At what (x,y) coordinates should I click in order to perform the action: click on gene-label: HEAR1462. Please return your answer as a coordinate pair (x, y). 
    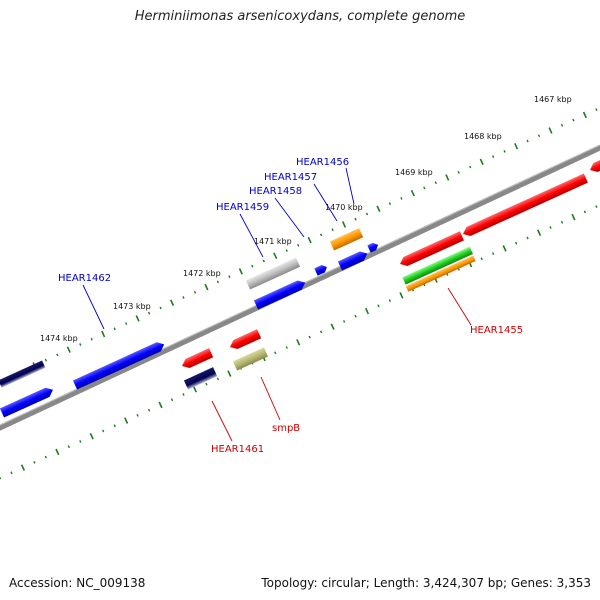
    Looking at the image, I should click on (84, 278).